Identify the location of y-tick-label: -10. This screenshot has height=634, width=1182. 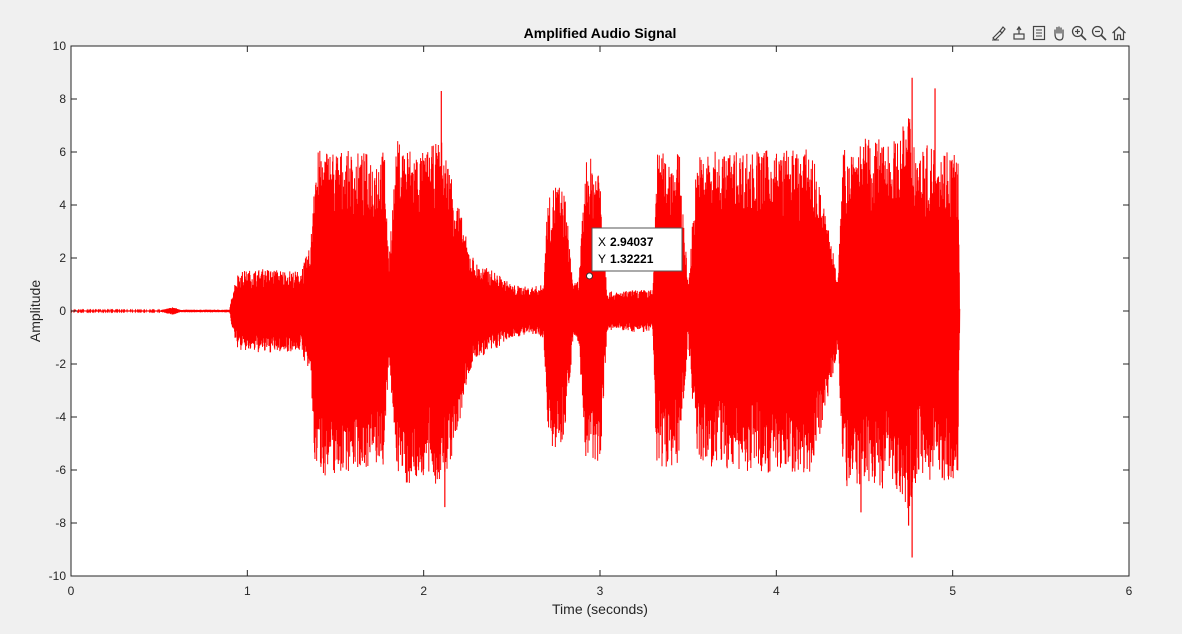
(58, 576).